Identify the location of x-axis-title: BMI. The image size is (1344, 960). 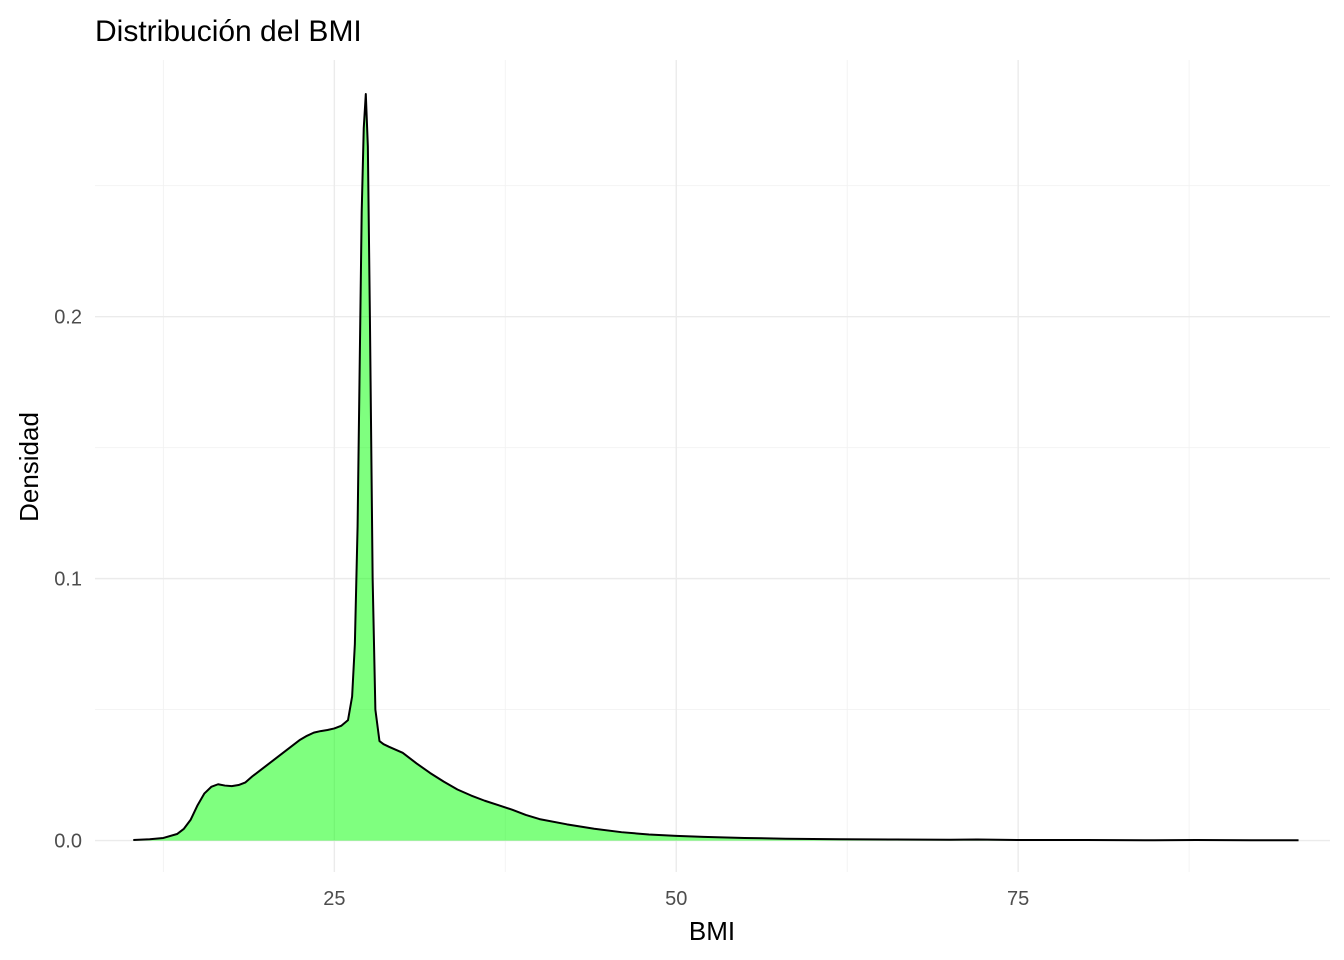
(712, 931).